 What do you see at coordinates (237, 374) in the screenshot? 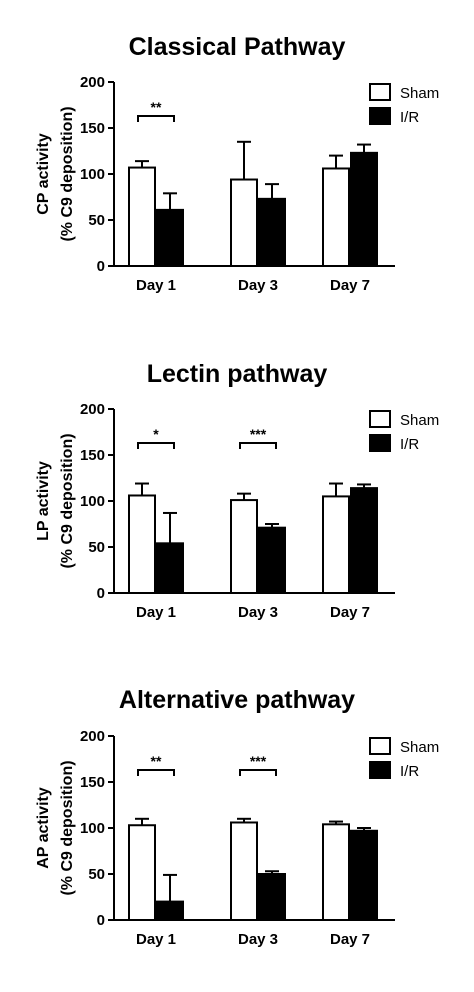
I see `chart-title: Lectin pathway` at bounding box center [237, 374].